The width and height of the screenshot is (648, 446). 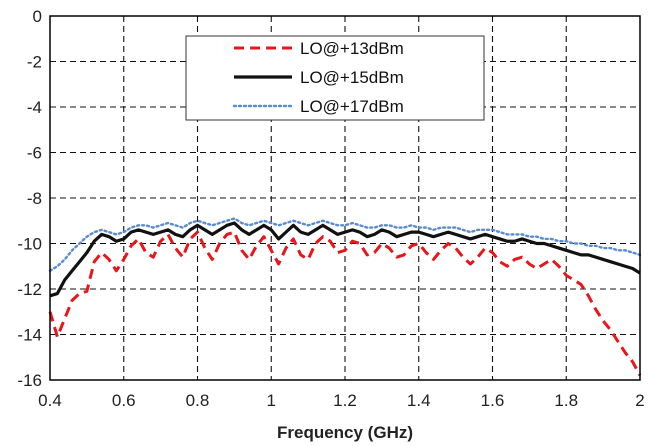 What do you see at coordinates (493, 400) in the screenshot?
I see `x-tick-label: 1.6` at bounding box center [493, 400].